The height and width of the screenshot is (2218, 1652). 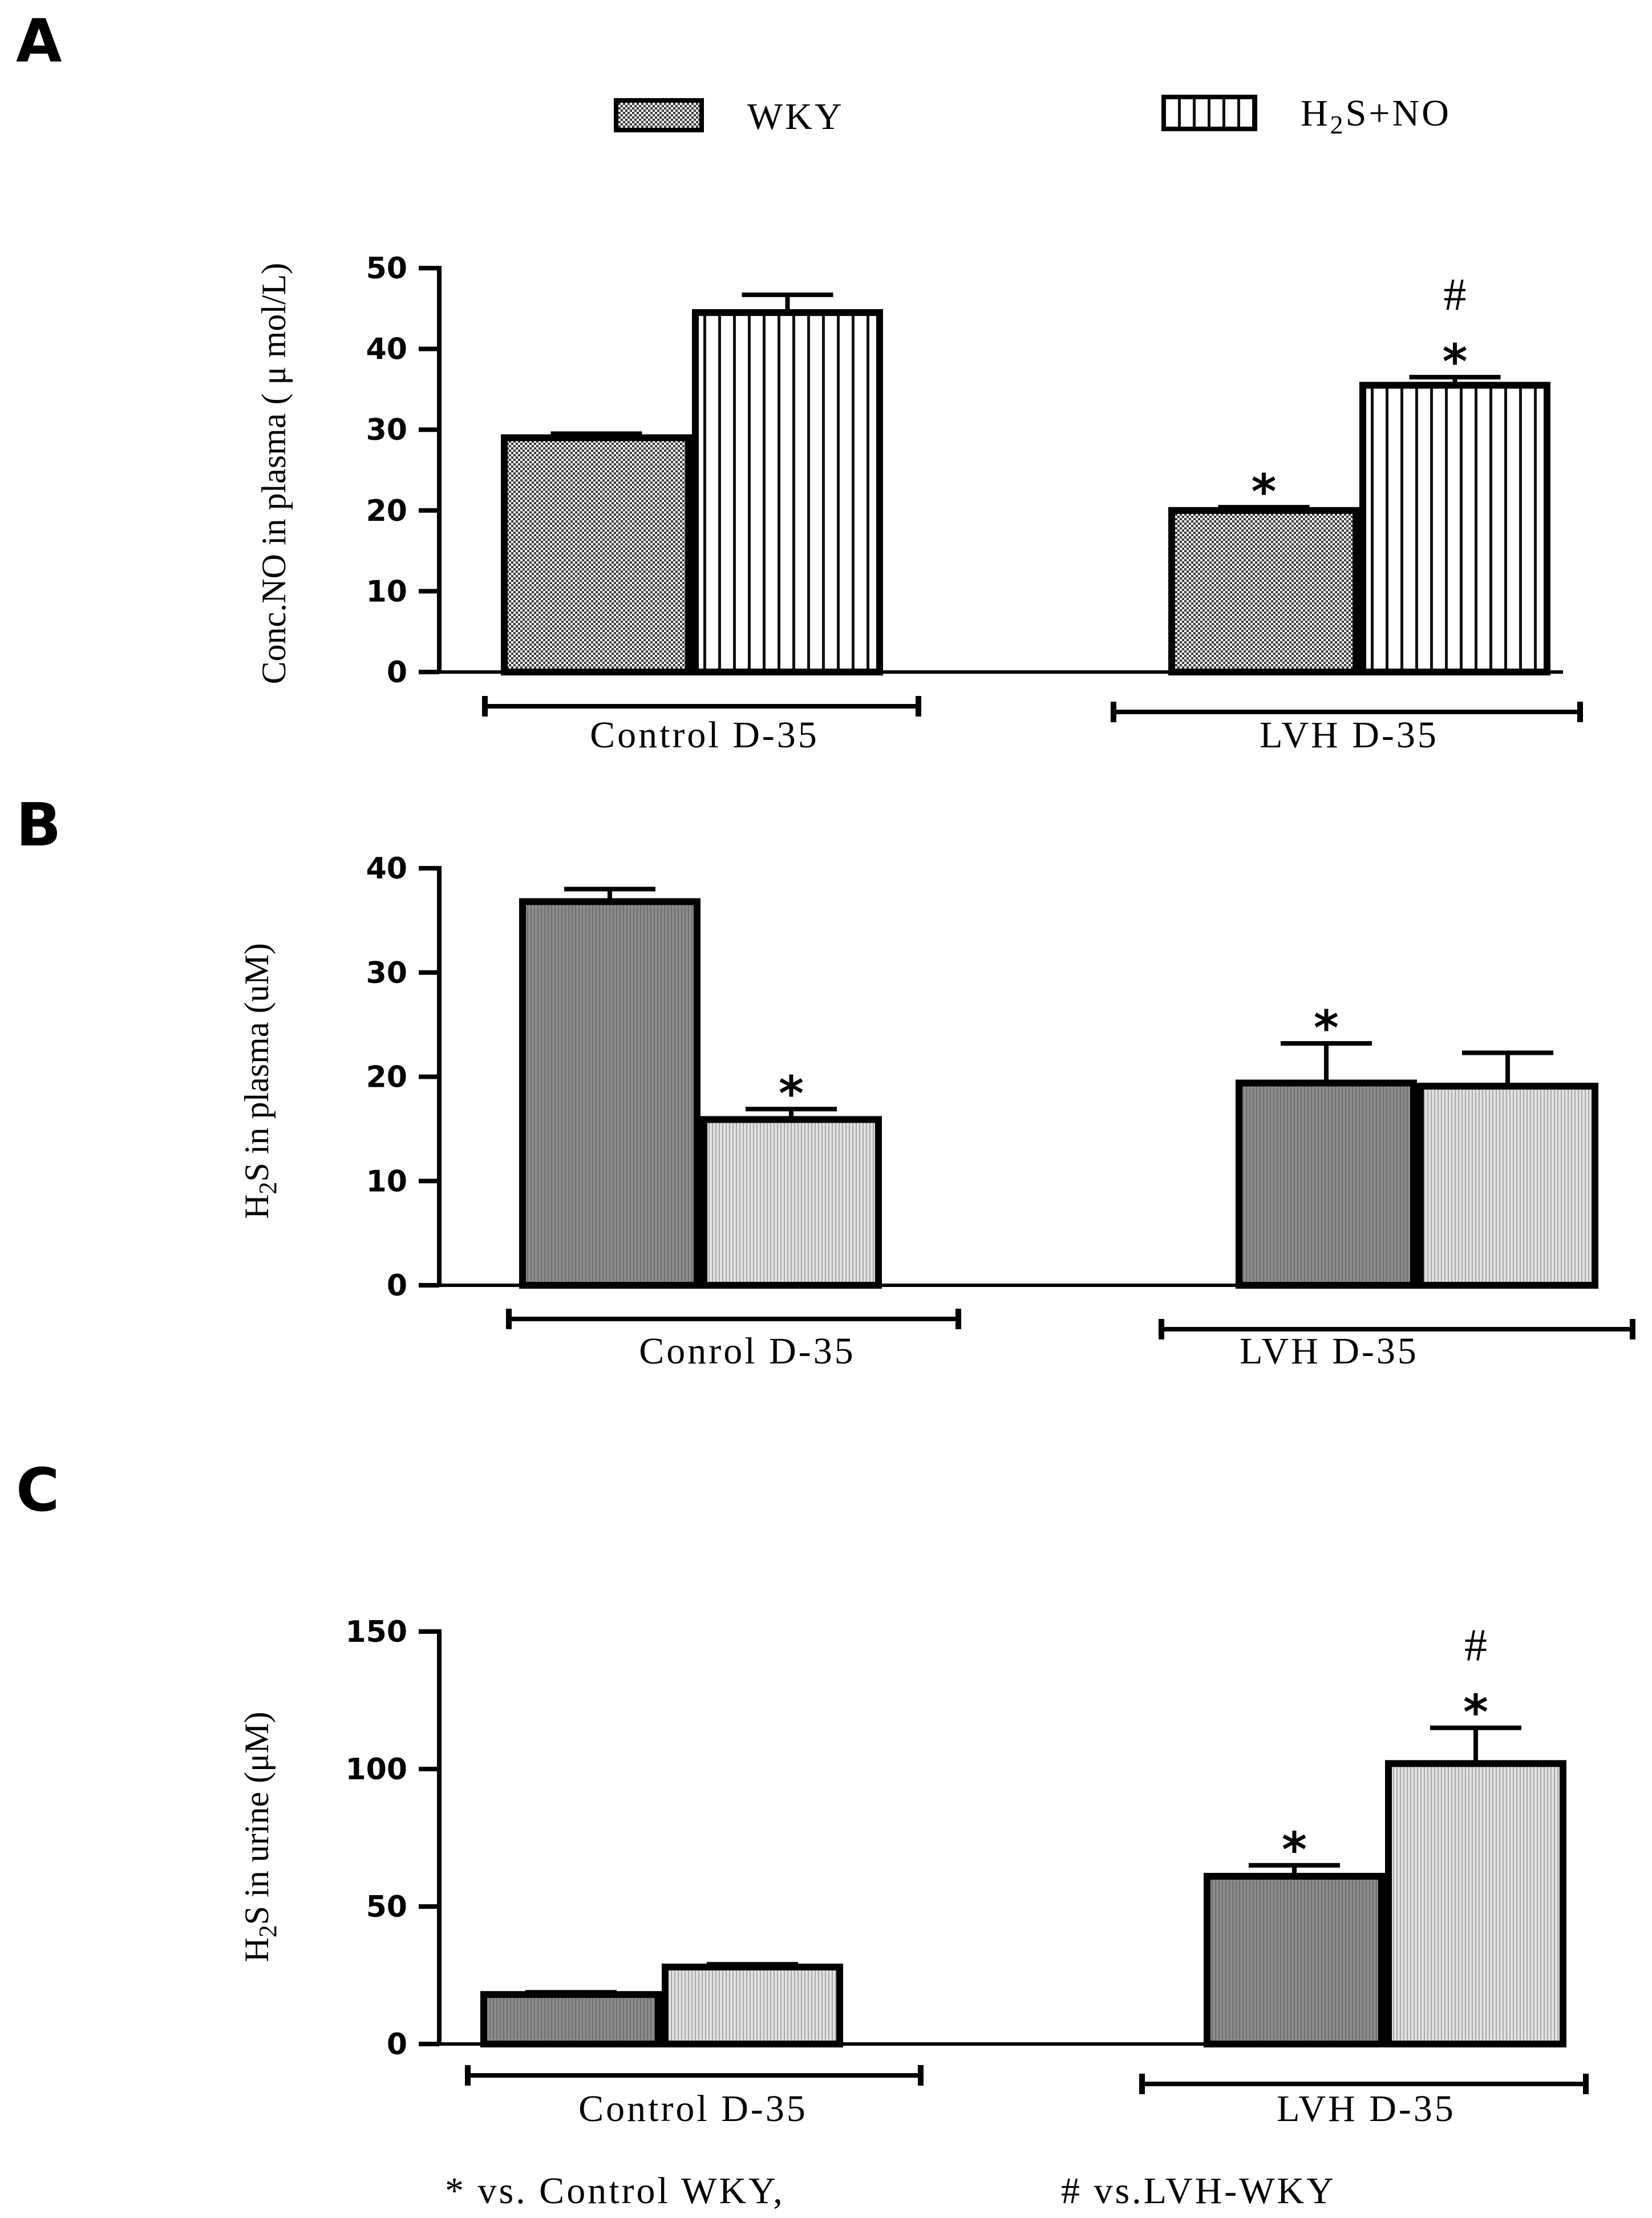 I want to click on panel-letter-b: B, so click(x=38, y=825).